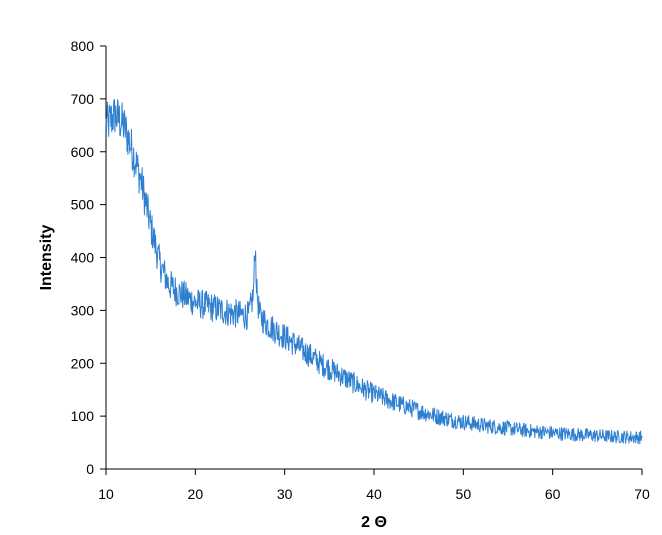 This screenshot has width=662, height=535. I want to click on y-axis-ticks: 0 100 200 300 400 500 600 700 800, so click(88, 257).